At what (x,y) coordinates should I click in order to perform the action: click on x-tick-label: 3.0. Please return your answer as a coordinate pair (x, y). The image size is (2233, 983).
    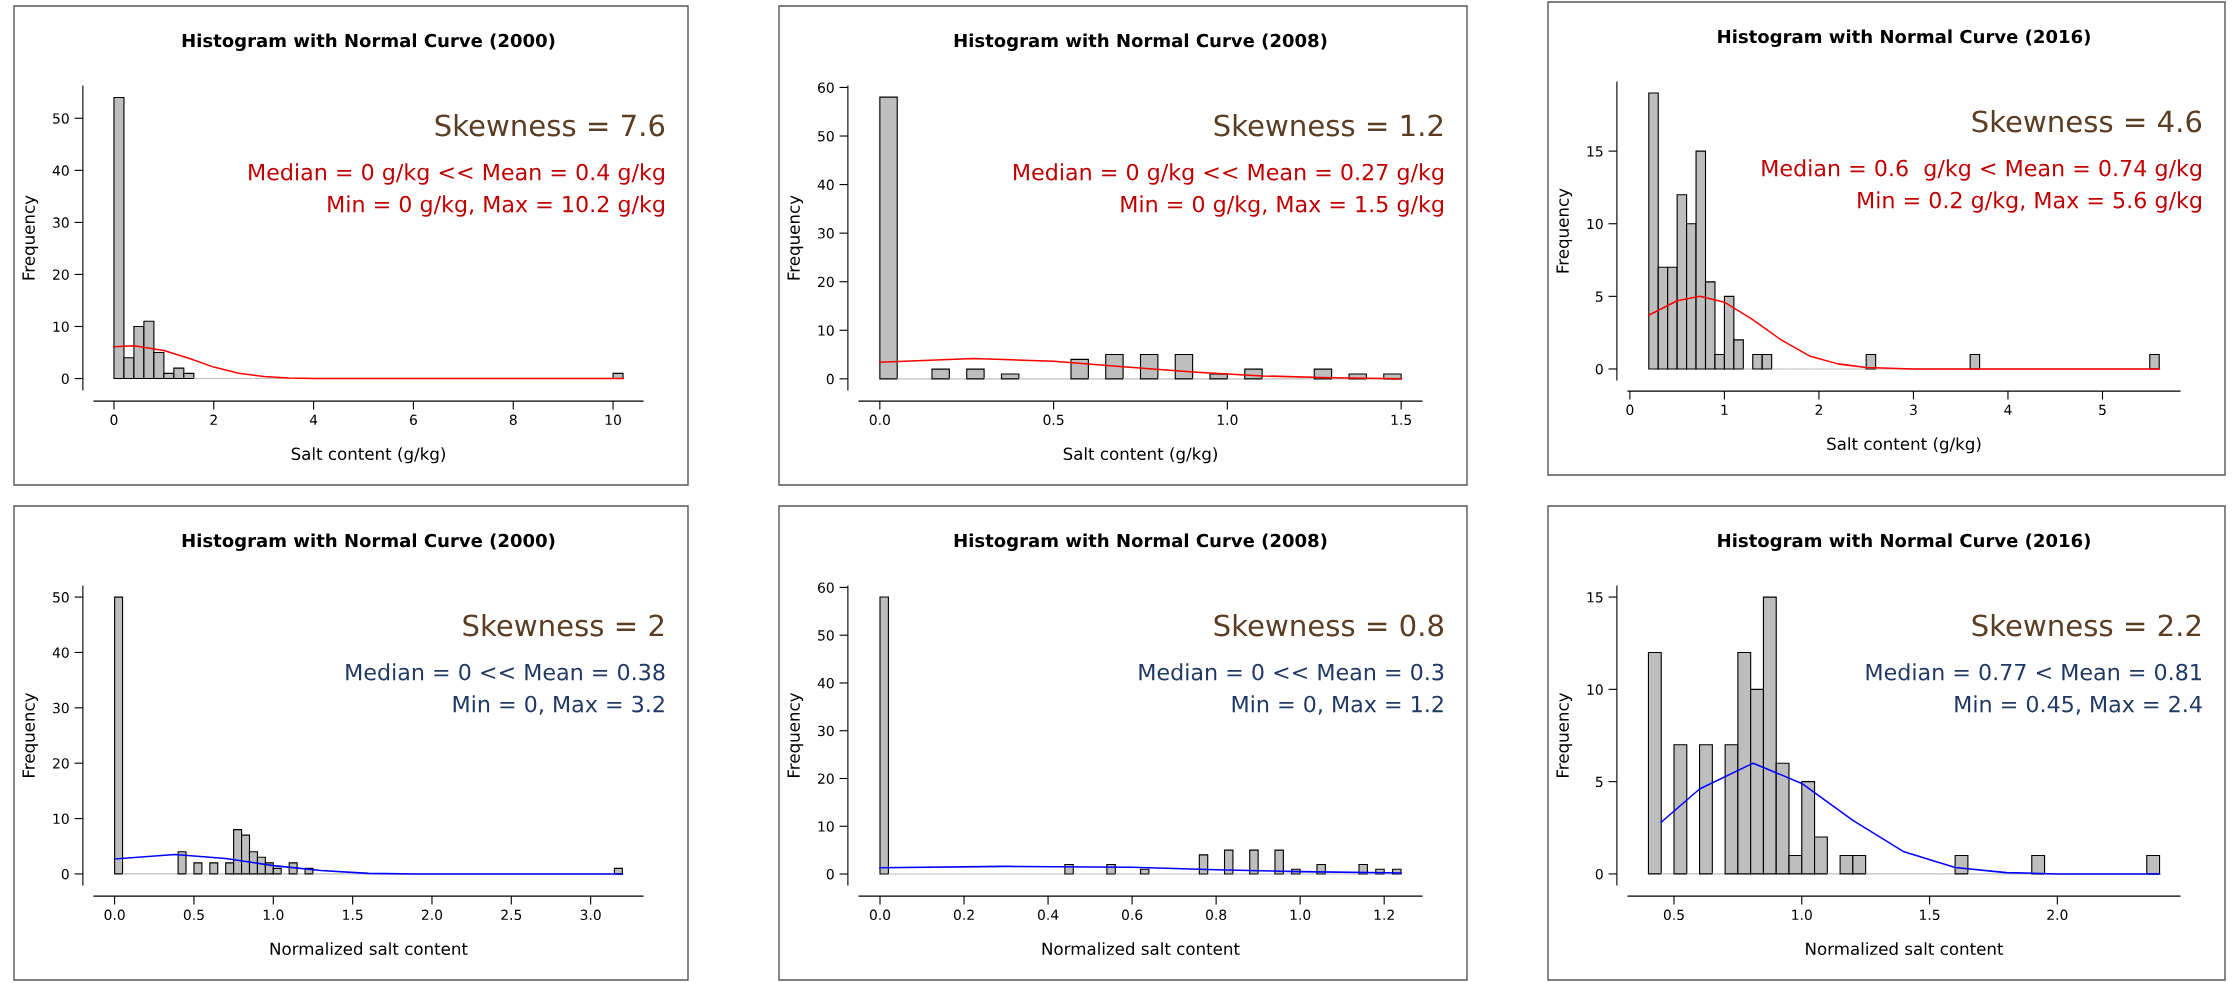
    Looking at the image, I should click on (590, 915).